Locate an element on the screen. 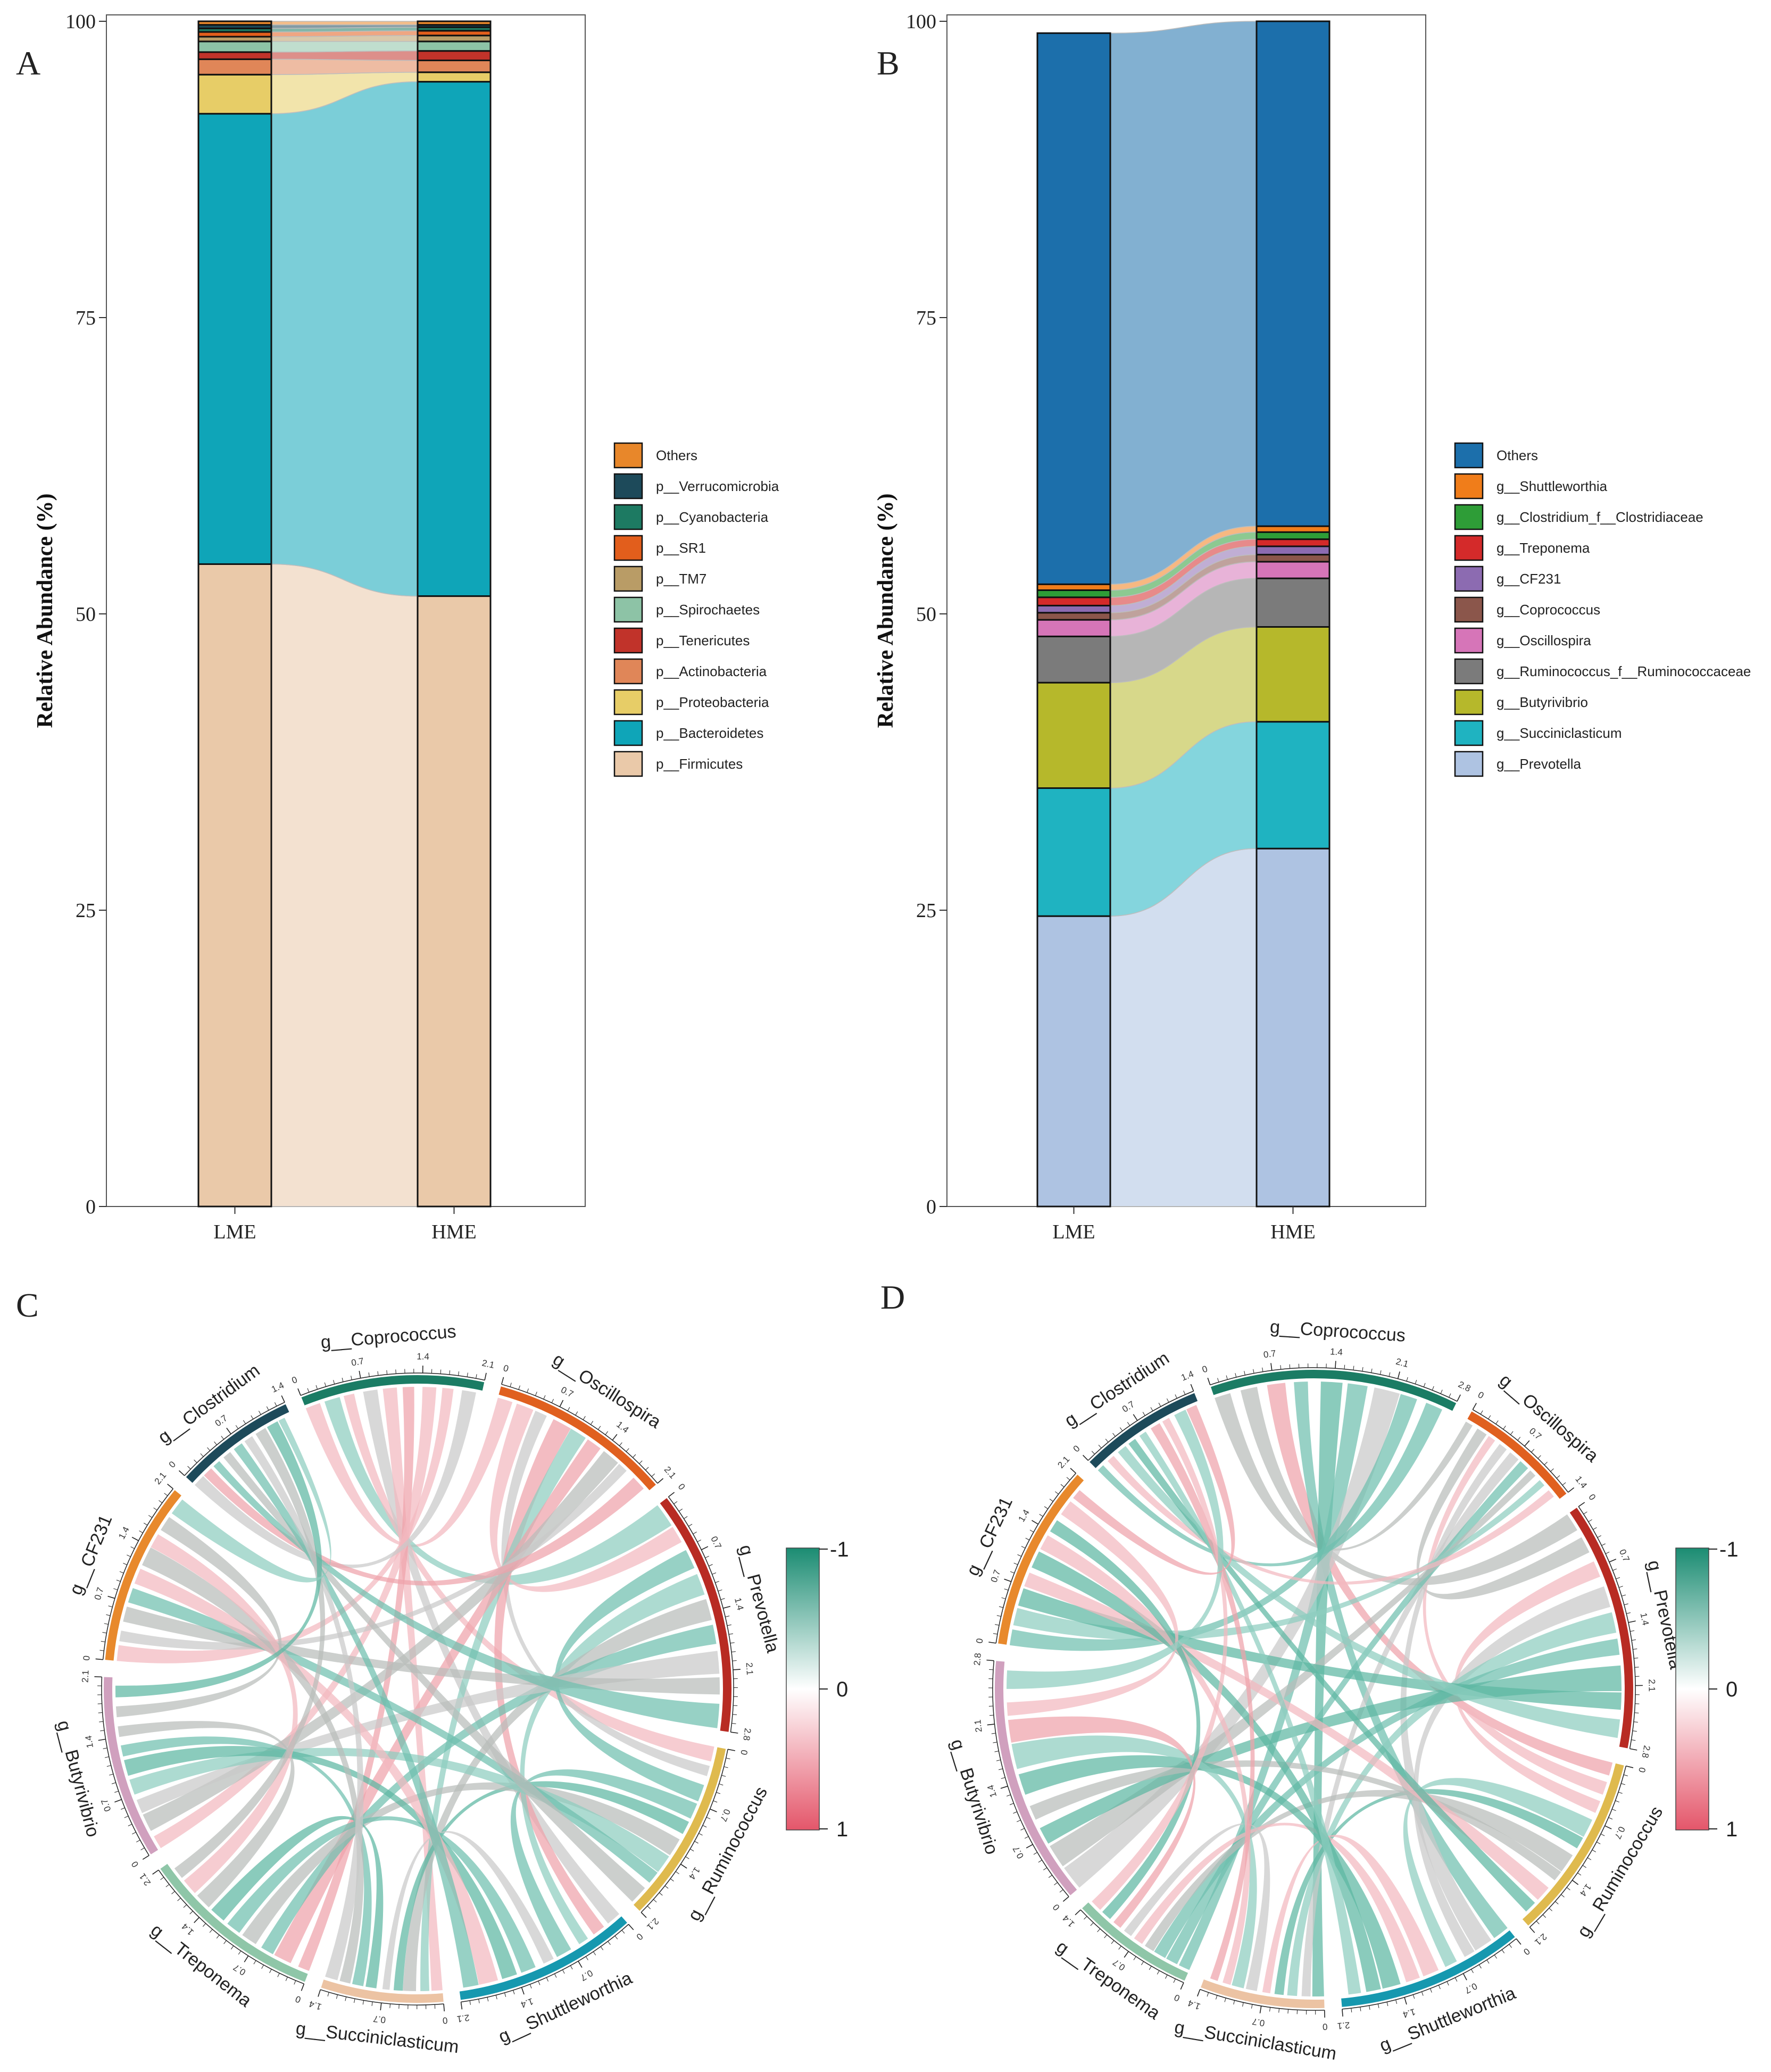 The image size is (1771, 2072). panel-d-sector-0-tick-label-4: 2.8 is located at coordinates (1465, 1386).